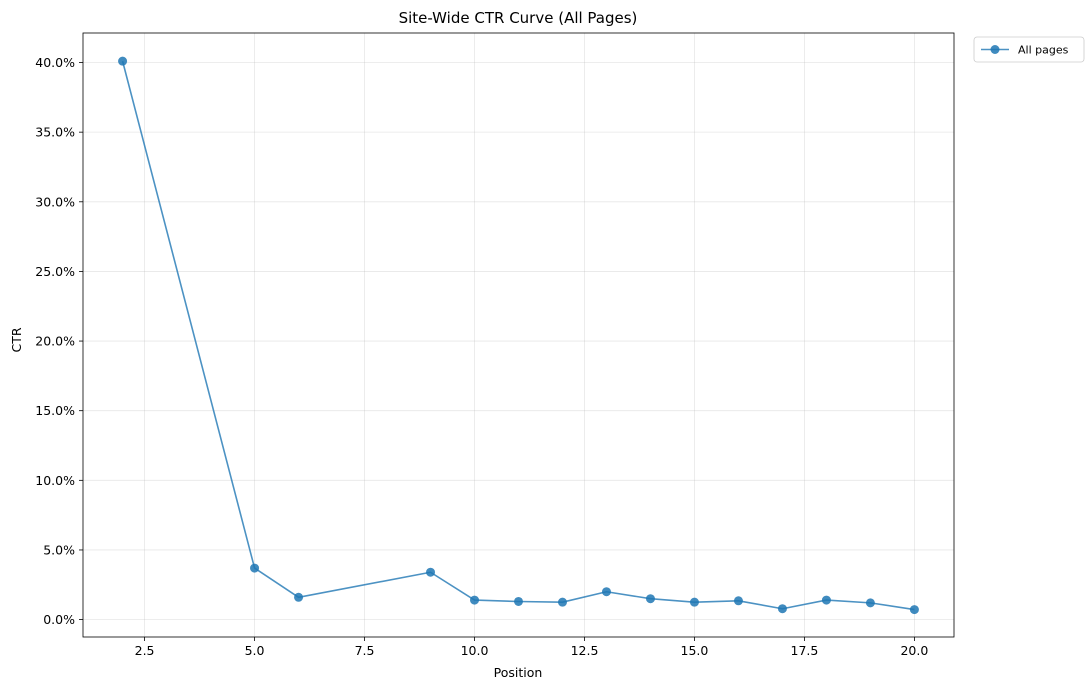 The width and height of the screenshot is (1090, 690). What do you see at coordinates (995, 49) in the screenshot?
I see `legend-marker-swatch` at bounding box center [995, 49].